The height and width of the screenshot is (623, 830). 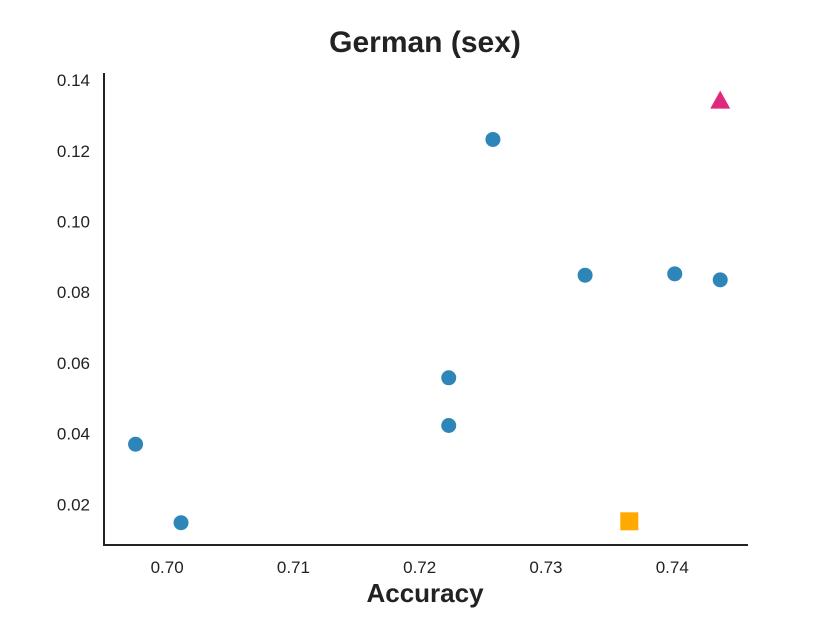 I want to click on x-axis-ticks: 0.70 0.71 0.72 0.73 0.74, so click(x=420, y=567).